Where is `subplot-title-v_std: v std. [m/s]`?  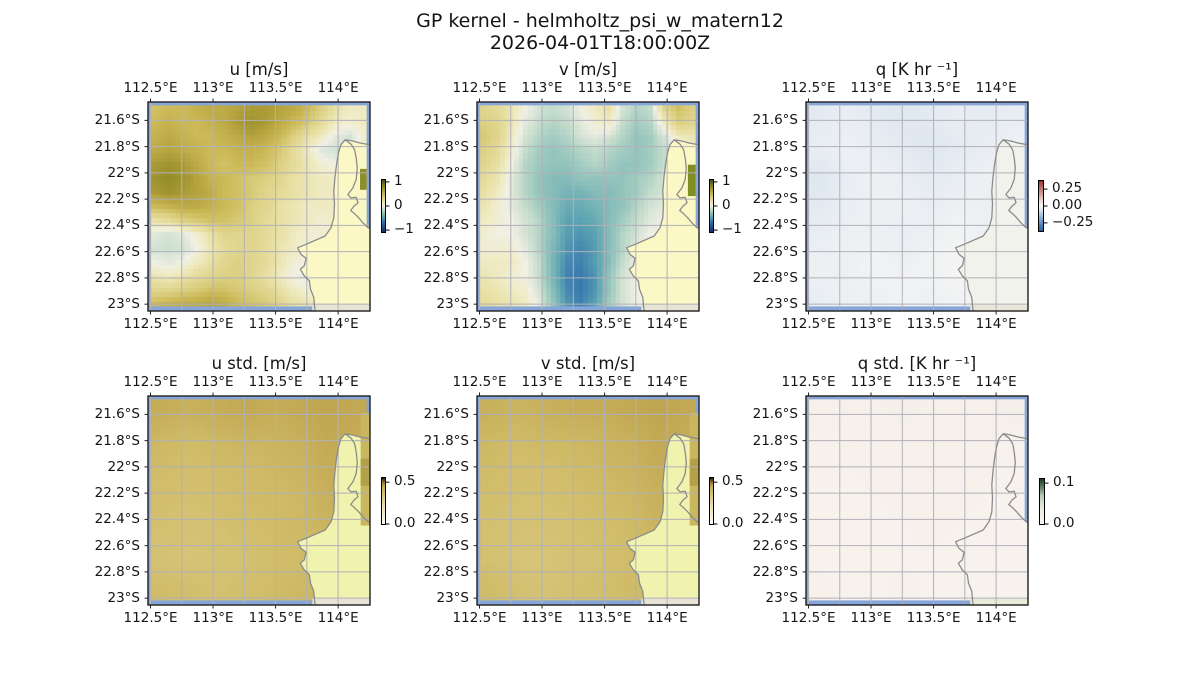
subplot-title-v_std: v std. [m/s] is located at coordinates (588, 363).